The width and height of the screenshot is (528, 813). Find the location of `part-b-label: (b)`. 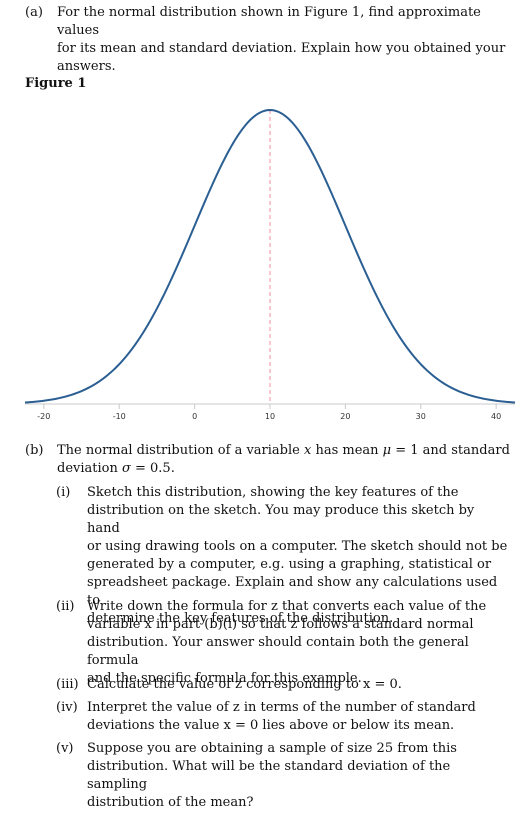

part-b-label: (b) is located at coordinates (34, 450).